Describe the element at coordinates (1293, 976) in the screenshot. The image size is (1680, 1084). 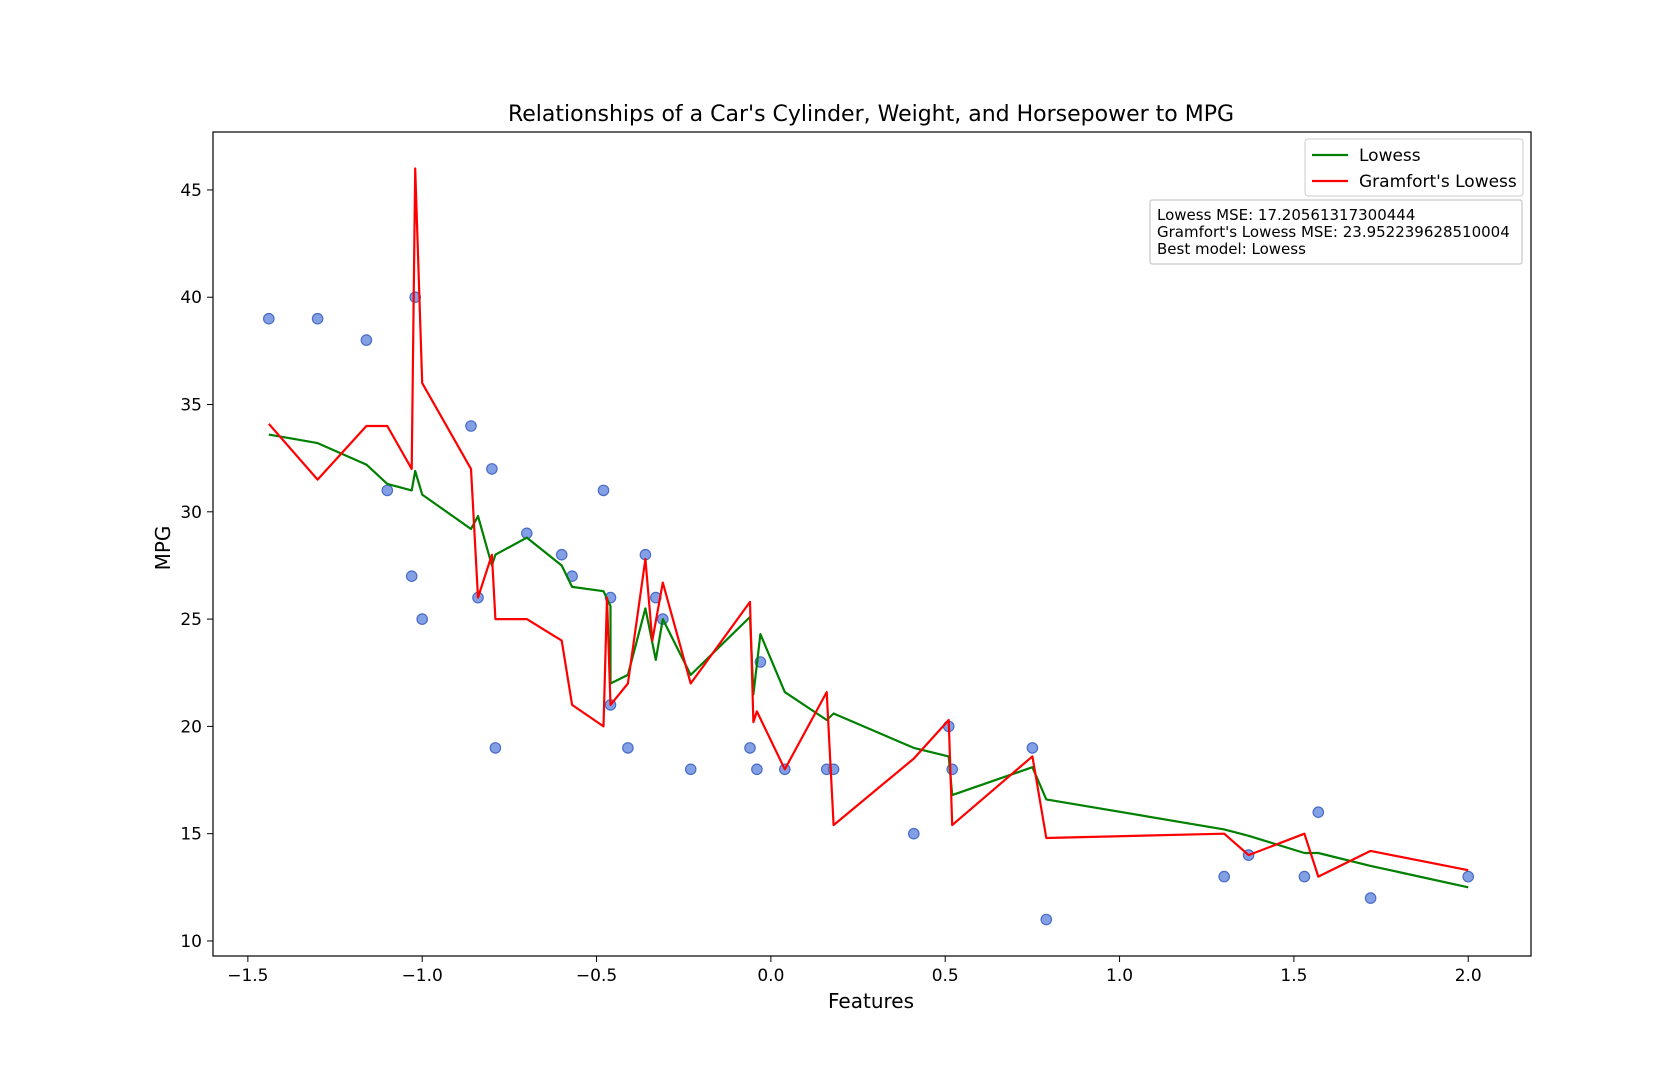
I see `x-tick-label: 1.5` at that location.